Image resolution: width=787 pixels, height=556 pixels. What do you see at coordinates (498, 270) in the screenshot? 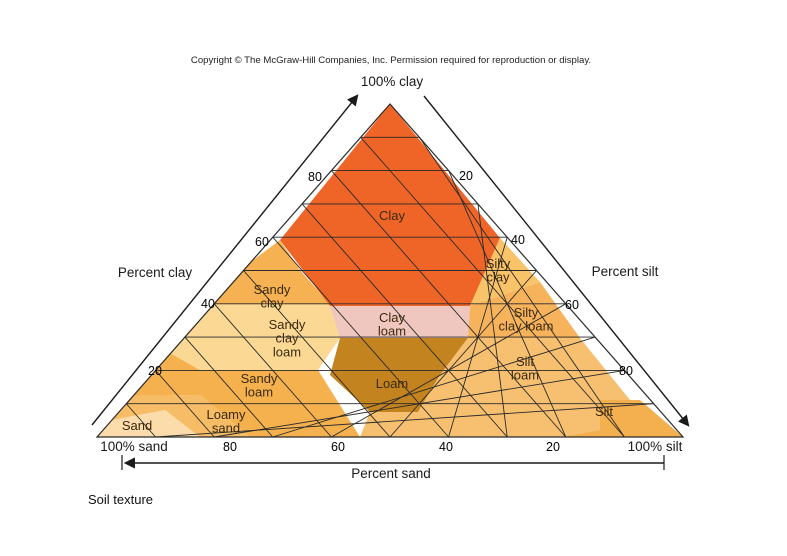
I see `region-label-silty-clay: Silty clay` at bounding box center [498, 270].